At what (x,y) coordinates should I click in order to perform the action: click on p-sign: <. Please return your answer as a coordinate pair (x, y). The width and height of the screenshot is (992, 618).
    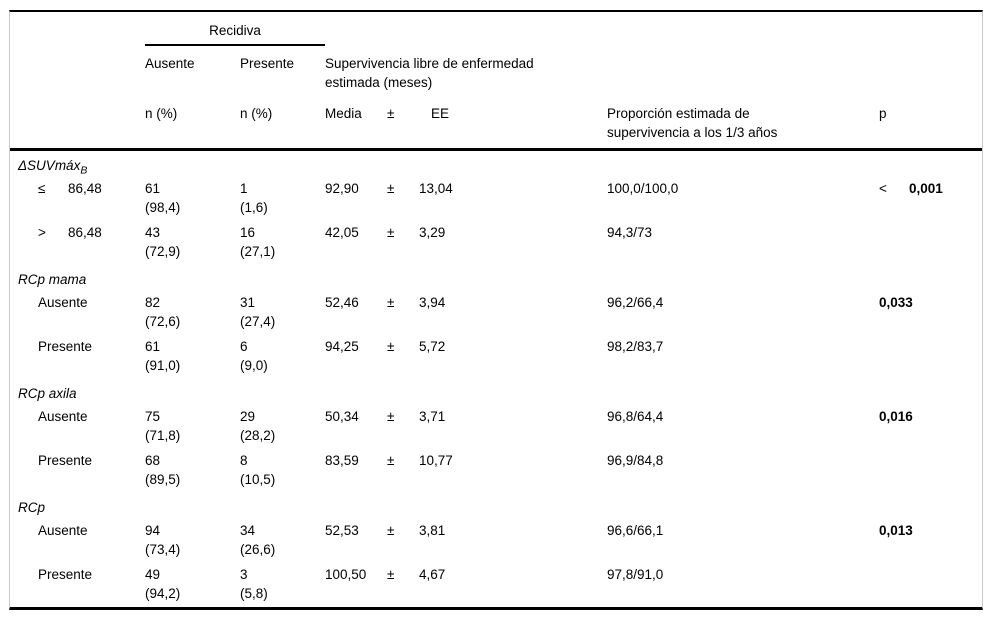
    Looking at the image, I should click on (883, 188).